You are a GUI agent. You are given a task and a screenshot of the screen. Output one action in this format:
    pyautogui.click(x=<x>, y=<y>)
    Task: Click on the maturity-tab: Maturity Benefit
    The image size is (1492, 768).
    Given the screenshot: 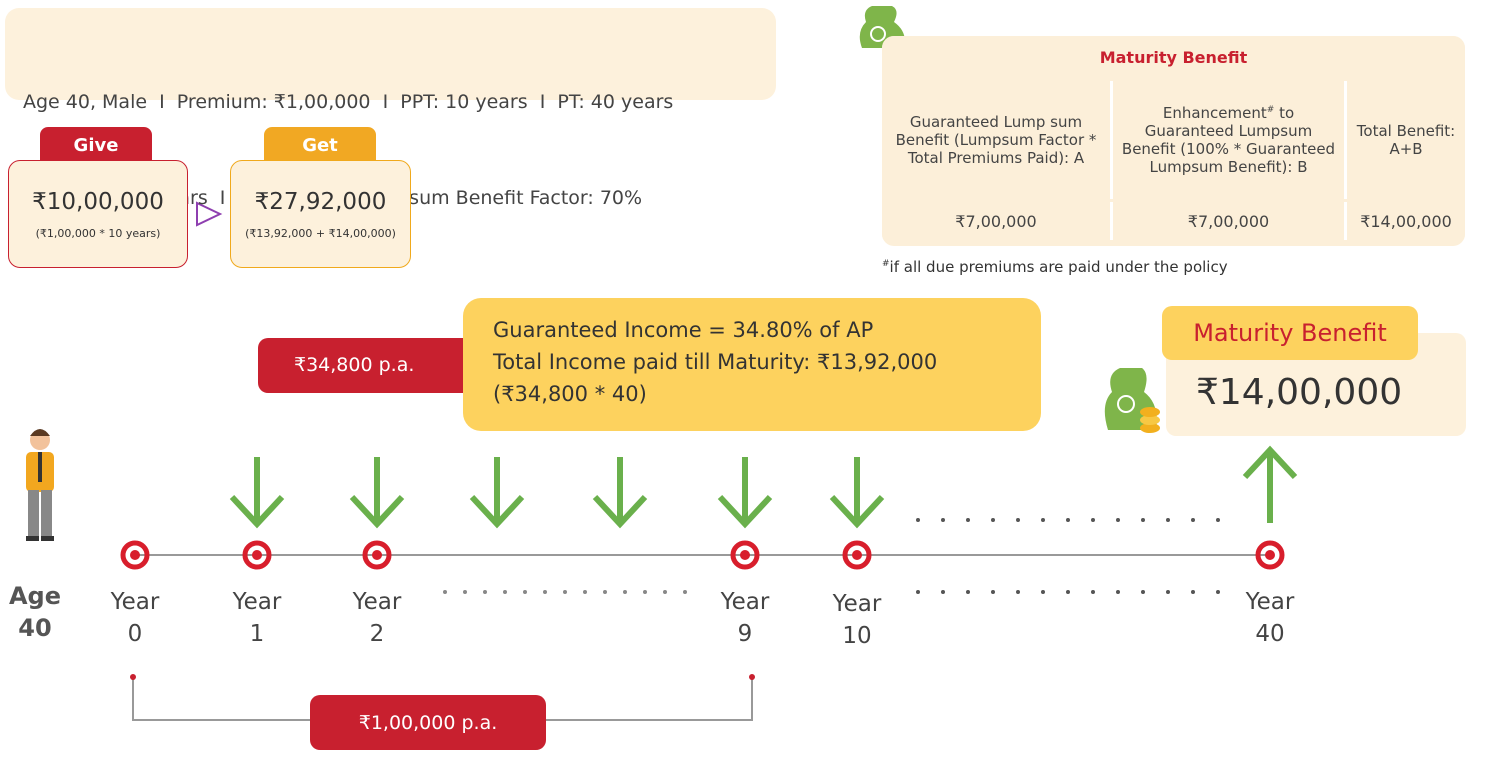 What is the action you would take?
    pyautogui.click(x=1290, y=333)
    